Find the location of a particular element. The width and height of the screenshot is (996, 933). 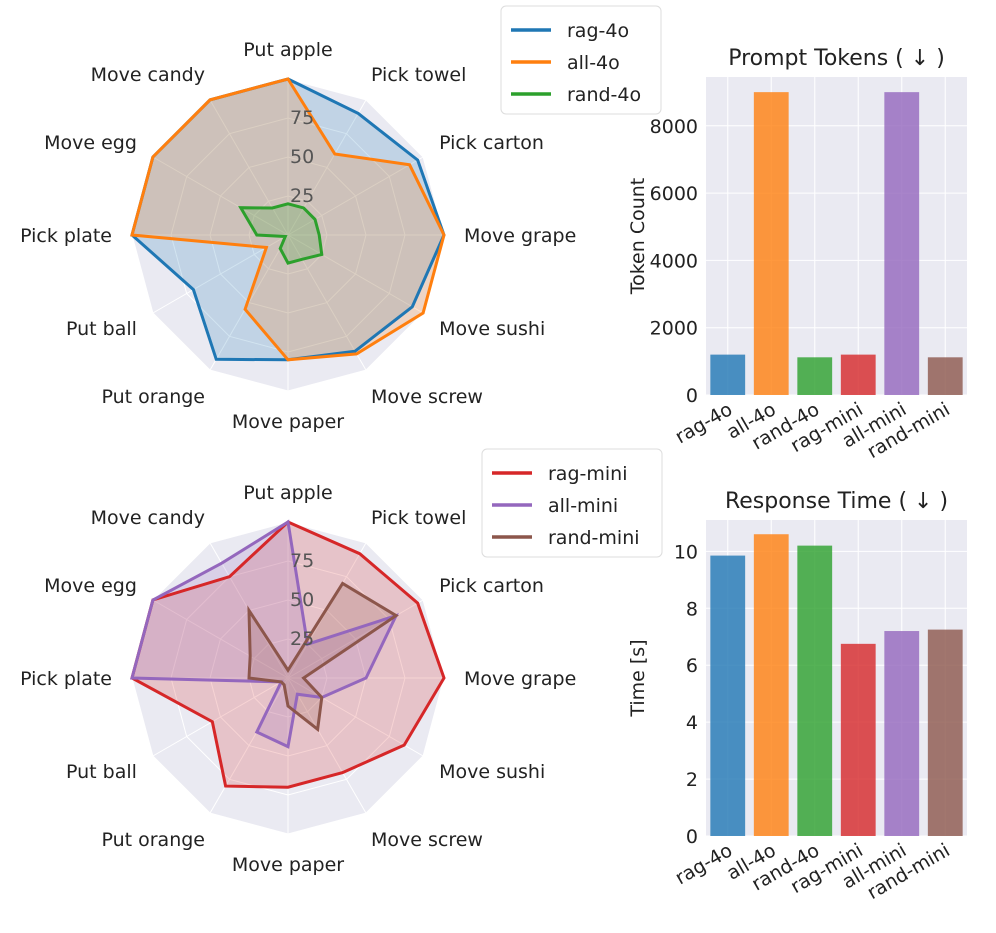

legend-4o: rag-4o all-4o rand-4o is located at coordinates (581, 60).